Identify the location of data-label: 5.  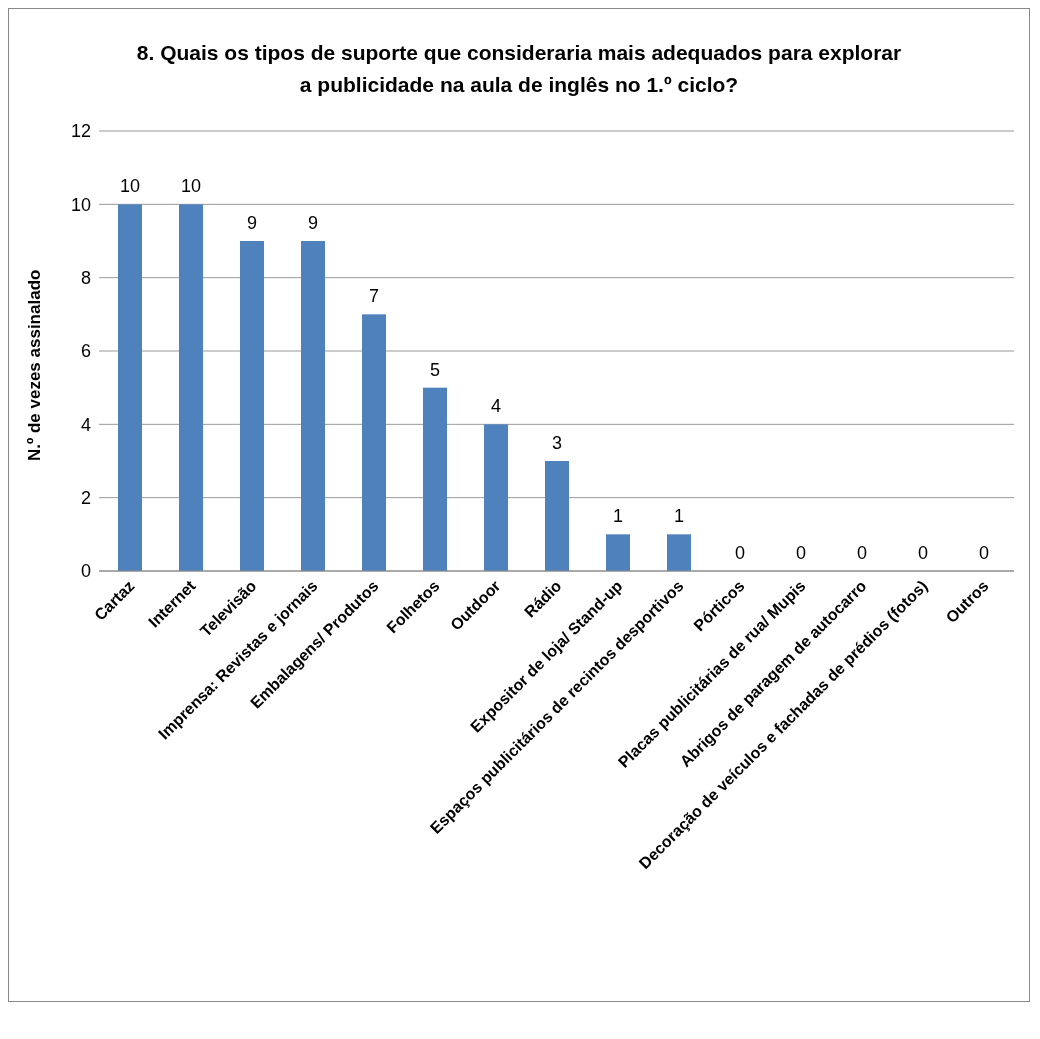
(435, 369).